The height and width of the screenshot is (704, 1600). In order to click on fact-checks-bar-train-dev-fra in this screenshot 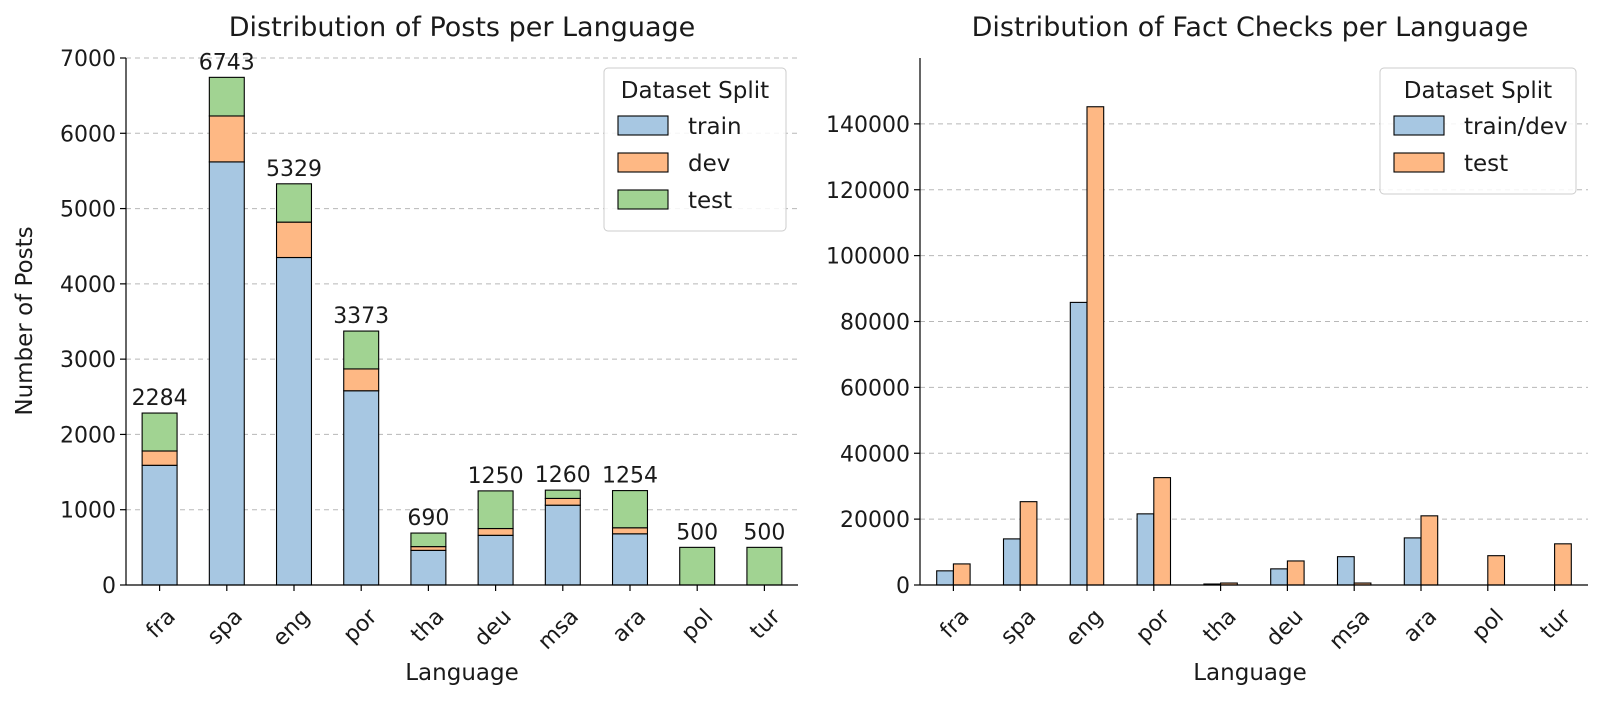, I will do `click(945, 578)`.